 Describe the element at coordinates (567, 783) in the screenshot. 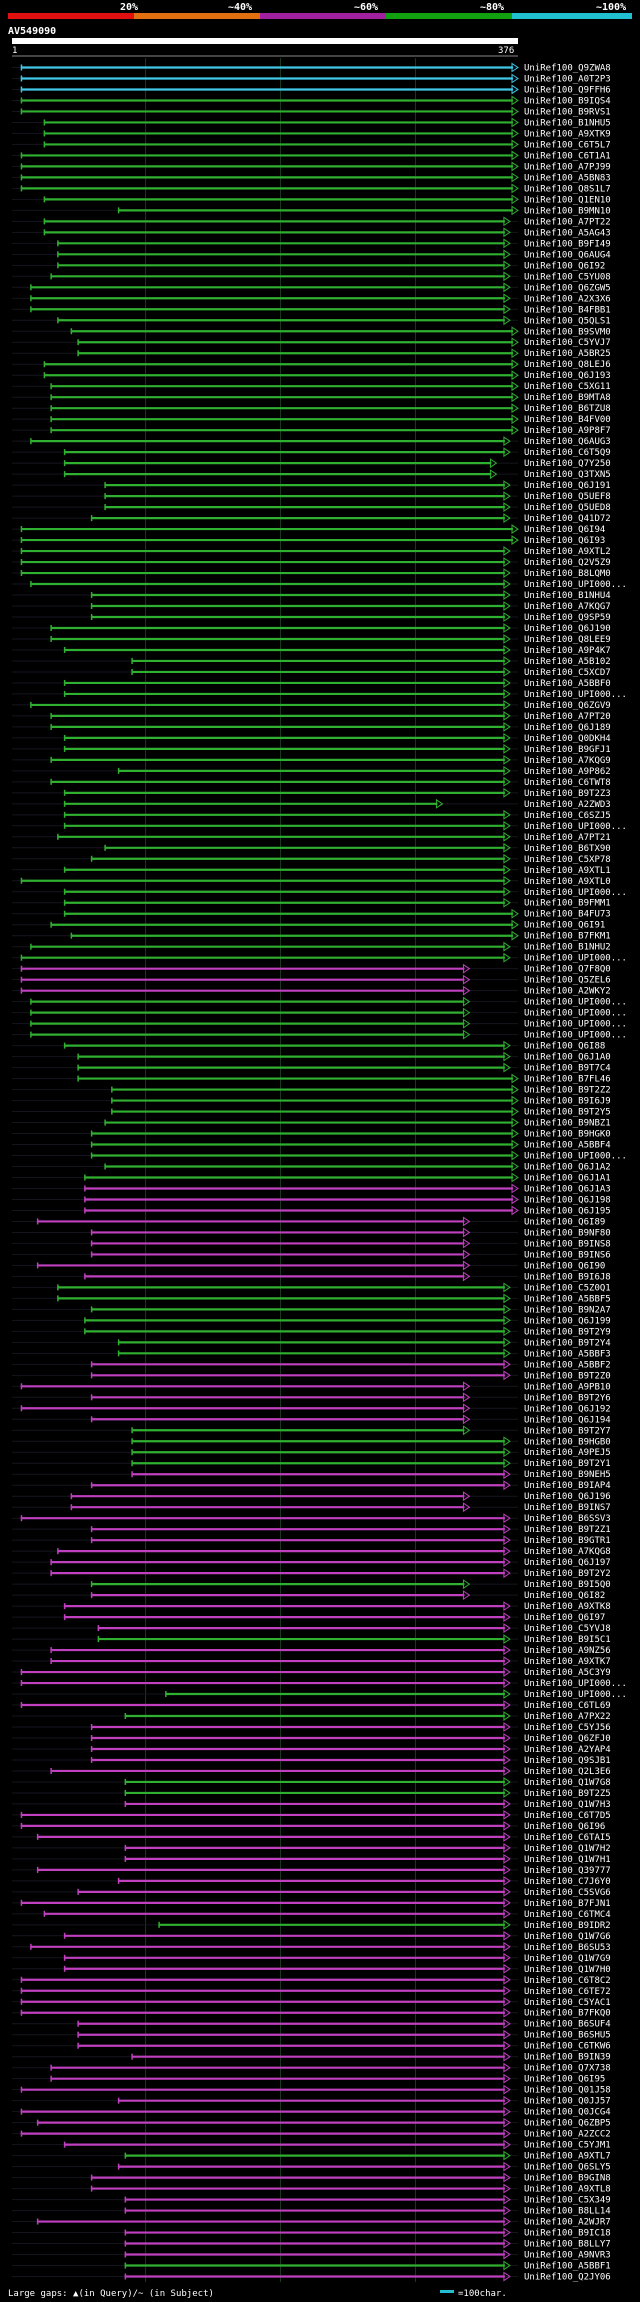

I see `hit-label: UniRef100_C6TWT8` at that location.